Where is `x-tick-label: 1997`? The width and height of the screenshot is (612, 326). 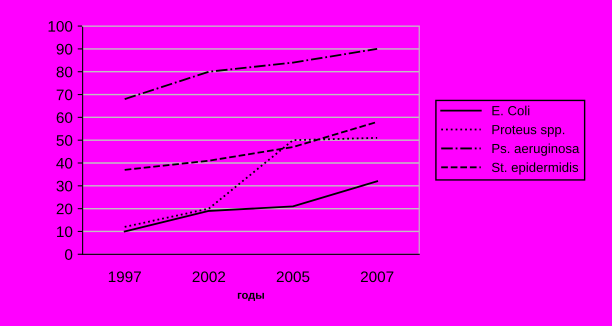
x-tick-label: 1997 is located at coordinates (124, 276).